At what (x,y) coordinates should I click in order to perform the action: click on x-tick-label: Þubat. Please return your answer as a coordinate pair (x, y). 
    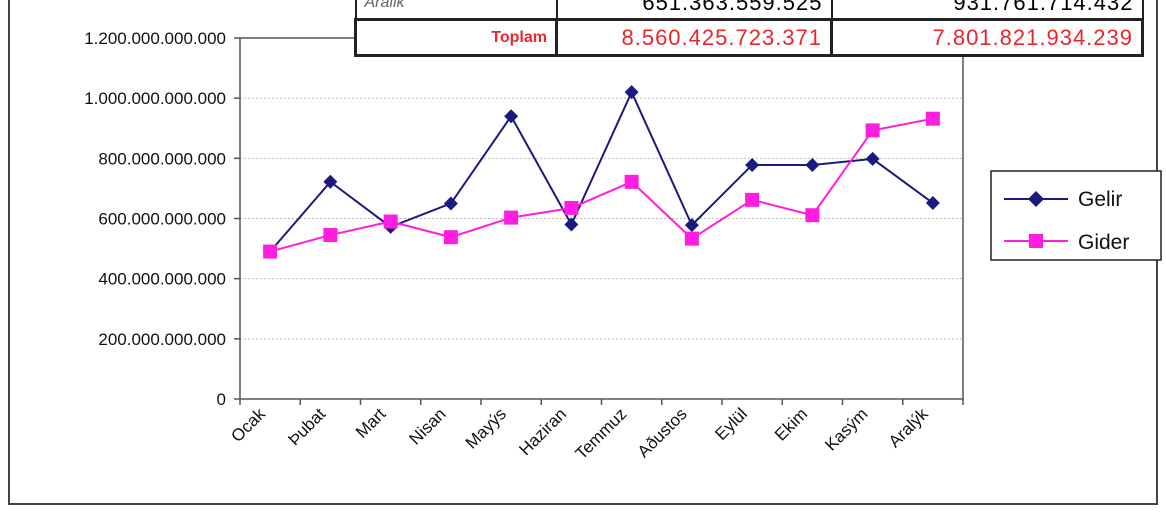
    Looking at the image, I should click on (306, 426).